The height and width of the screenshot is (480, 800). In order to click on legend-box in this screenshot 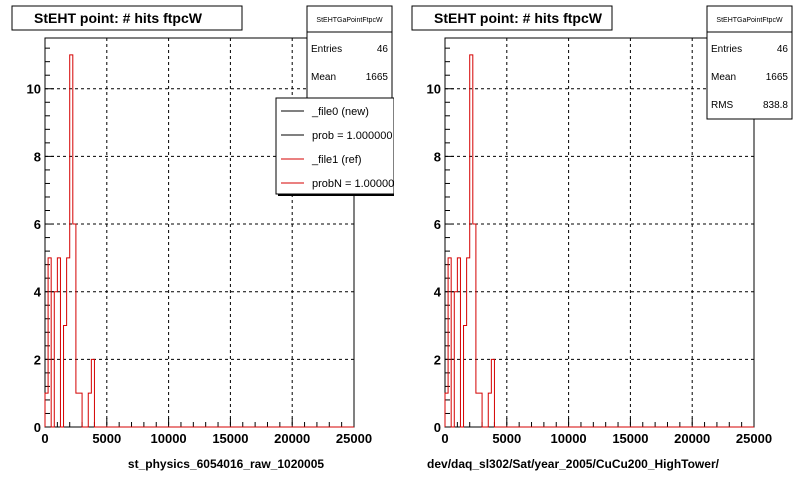, I will do `click(334, 146)`.